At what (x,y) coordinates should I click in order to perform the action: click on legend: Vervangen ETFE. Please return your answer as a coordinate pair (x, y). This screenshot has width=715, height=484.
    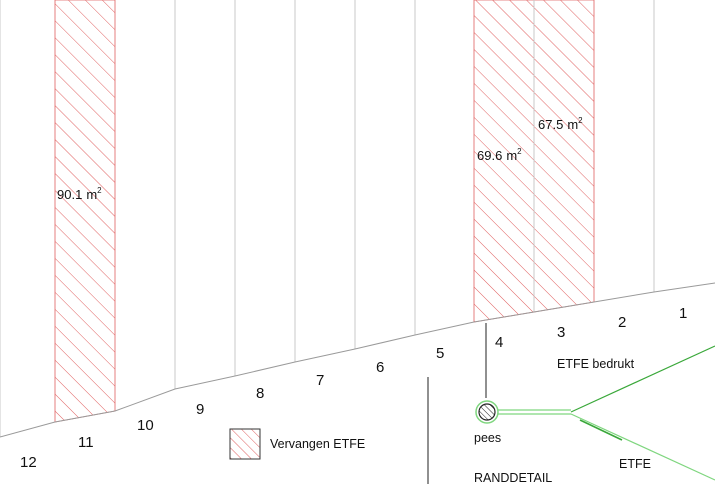
    Looking at the image, I should click on (297, 444).